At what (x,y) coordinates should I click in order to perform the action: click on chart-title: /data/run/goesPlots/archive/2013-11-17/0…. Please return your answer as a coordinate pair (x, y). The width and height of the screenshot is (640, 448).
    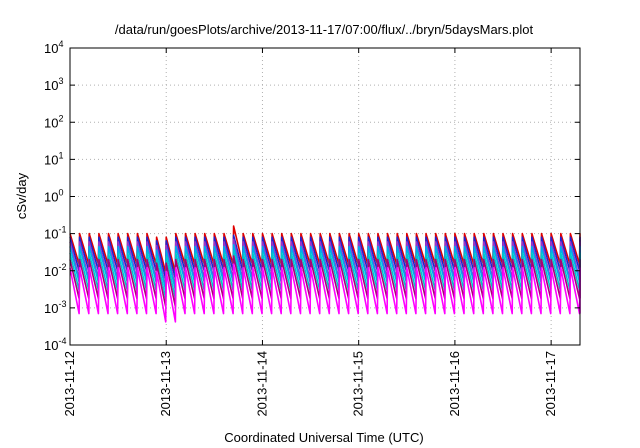
    Looking at the image, I should click on (324, 29).